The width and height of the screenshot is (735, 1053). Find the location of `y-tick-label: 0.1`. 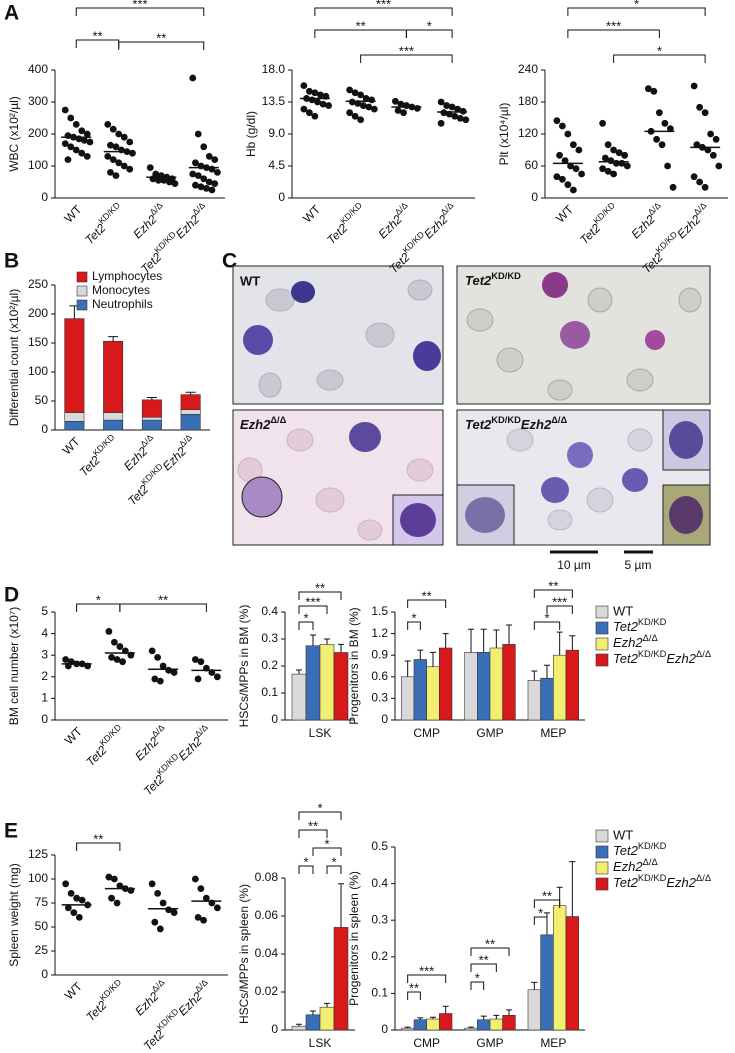

y-tick-label: 0.1 is located at coordinates (269, 692).